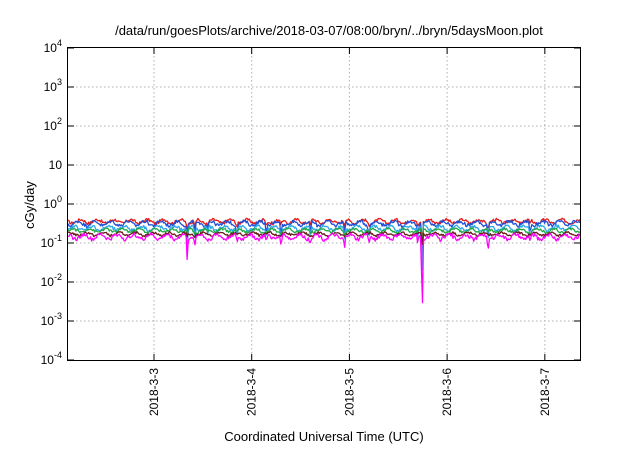 The width and height of the screenshot is (640, 453). Describe the element at coordinates (447, 392) in the screenshot. I see `x-tick-label: 2018-3-6` at that location.